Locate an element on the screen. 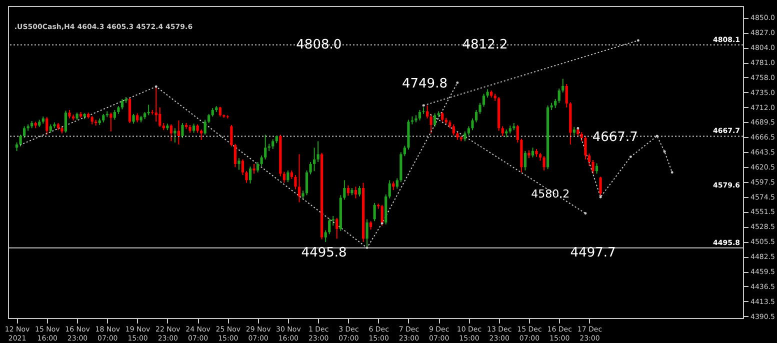 The image size is (782, 351). annotation: 4812.2 is located at coordinates (485, 45).